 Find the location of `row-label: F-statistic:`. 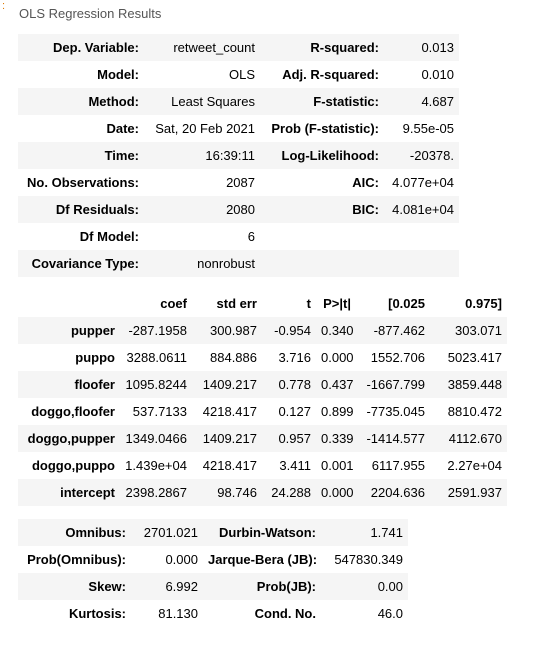

row-label: F-statistic: is located at coordinates (322, 101).